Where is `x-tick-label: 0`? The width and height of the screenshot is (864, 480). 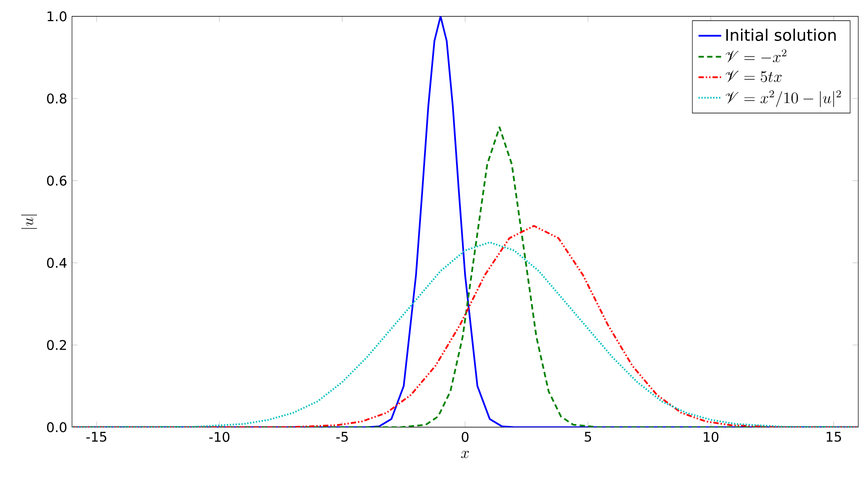
x-tick-label: 0 is located at coordinates (465, 437).